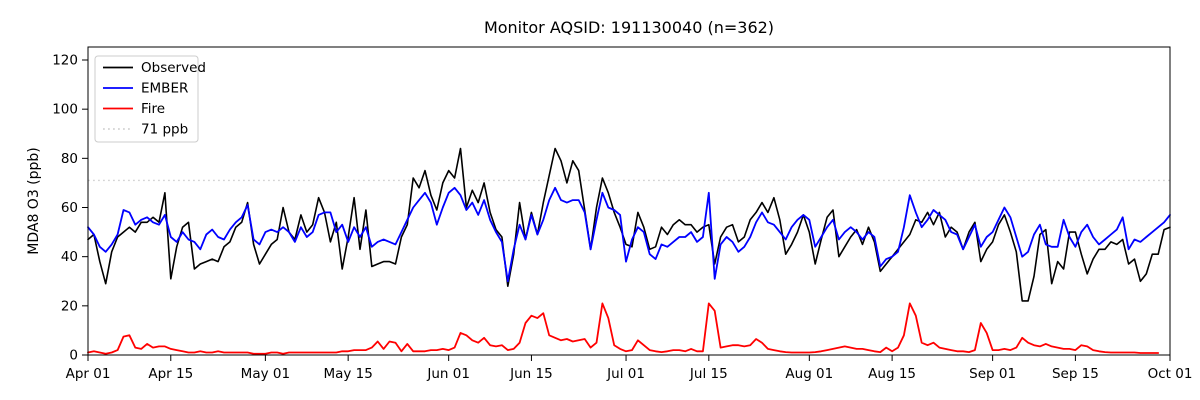  I want to click on legend-label-fire: Fire, so click(153, 109).